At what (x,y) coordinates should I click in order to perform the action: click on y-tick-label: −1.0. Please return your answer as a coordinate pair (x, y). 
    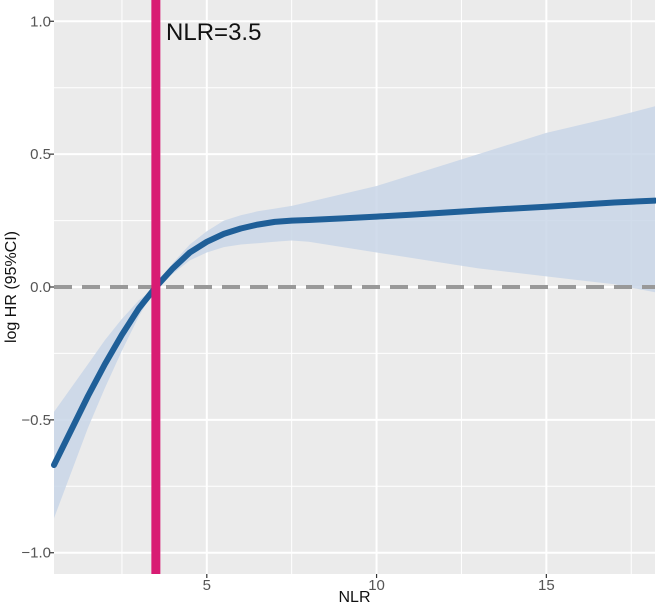
    Looking at the image, I should click on (36, 553).